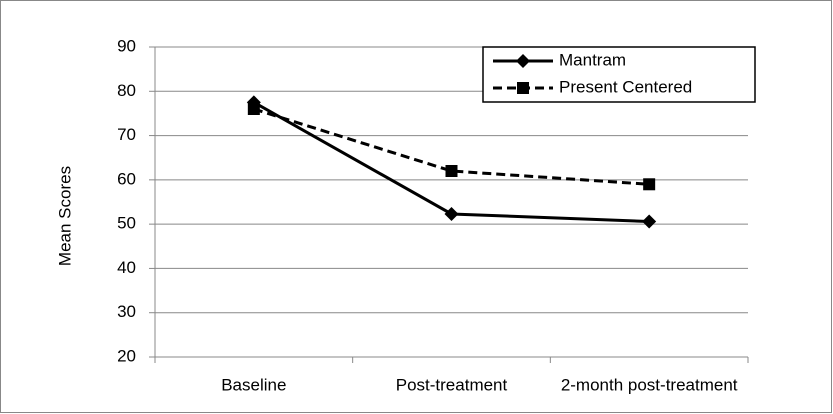 The width and height of the screenshot is (833, 414). I want to click on y-tick-label: 40, so click(126, 267).